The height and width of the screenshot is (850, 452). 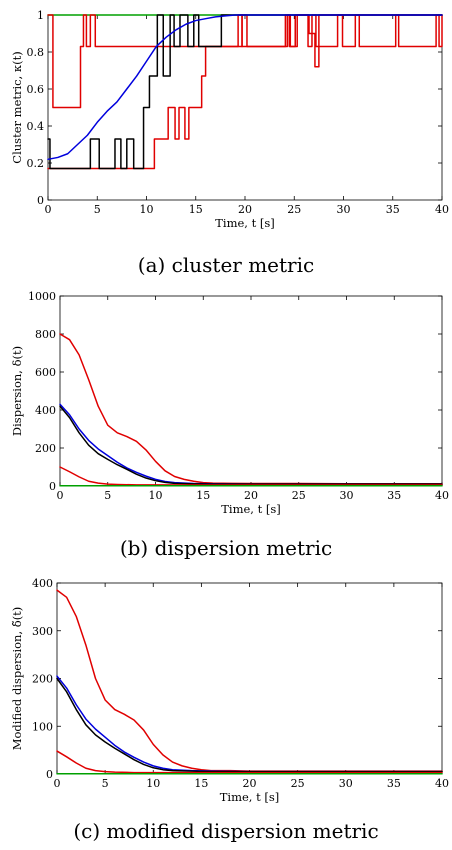 What do you see at coordinates (42, 296) in the screenshot?
I see `y-tick-label: 1000` at bounding box center [42, 296].